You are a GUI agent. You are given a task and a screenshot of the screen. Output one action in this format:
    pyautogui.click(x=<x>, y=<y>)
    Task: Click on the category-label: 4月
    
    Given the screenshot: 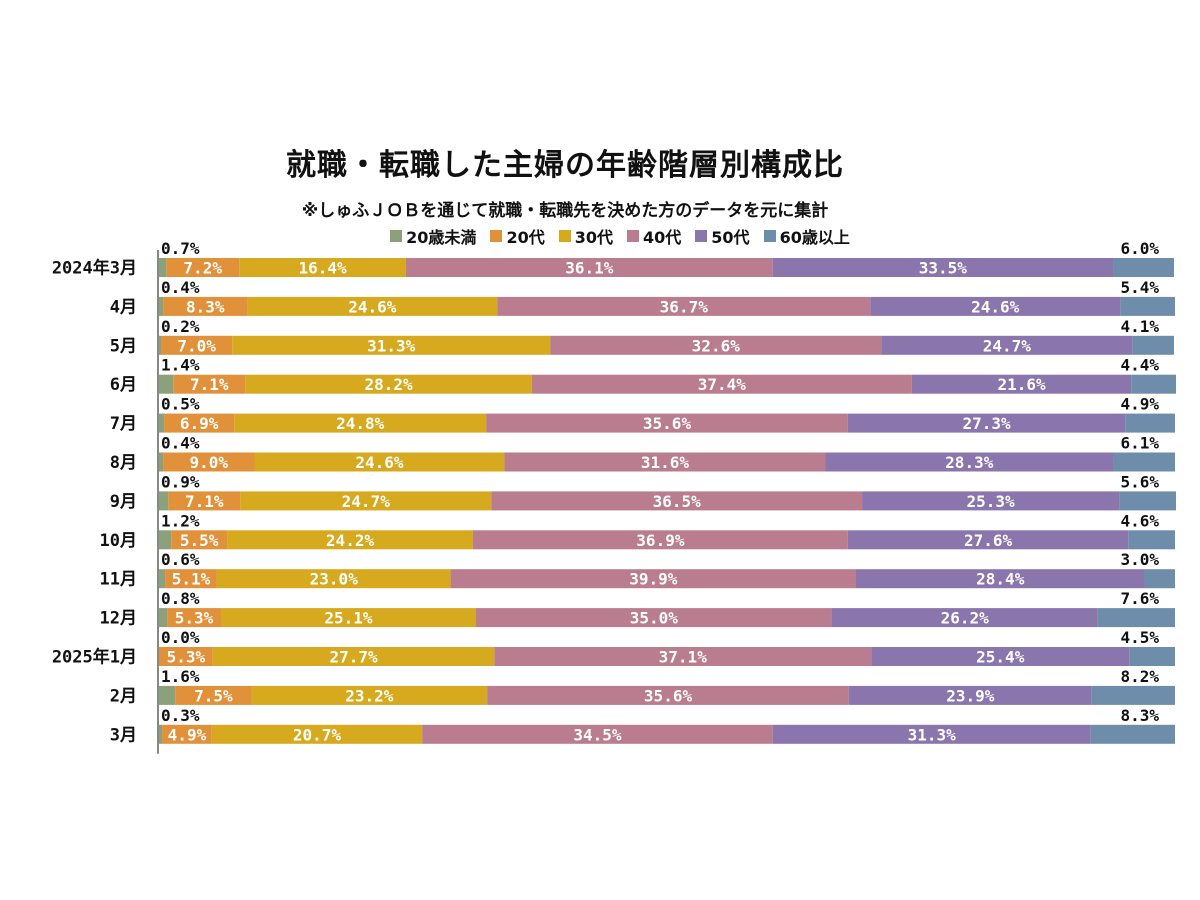 What is the action you would take?
    pyautogui.click(x=123, y=307)
    